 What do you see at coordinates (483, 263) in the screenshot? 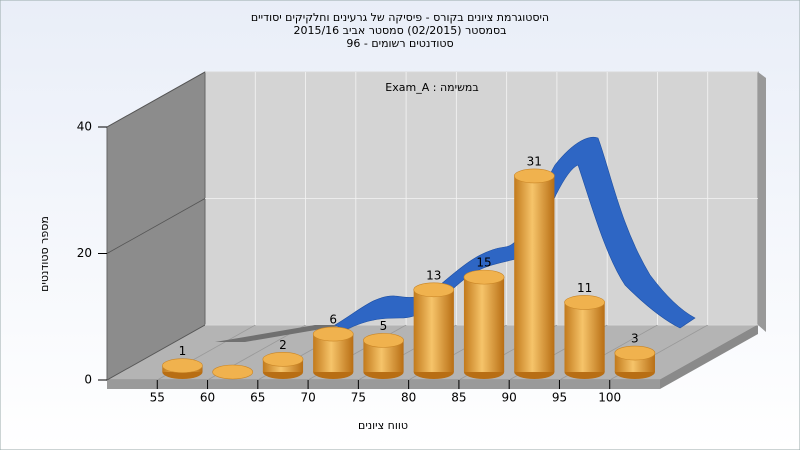
I see `data-label: 15` at bounding box center [483, 263].